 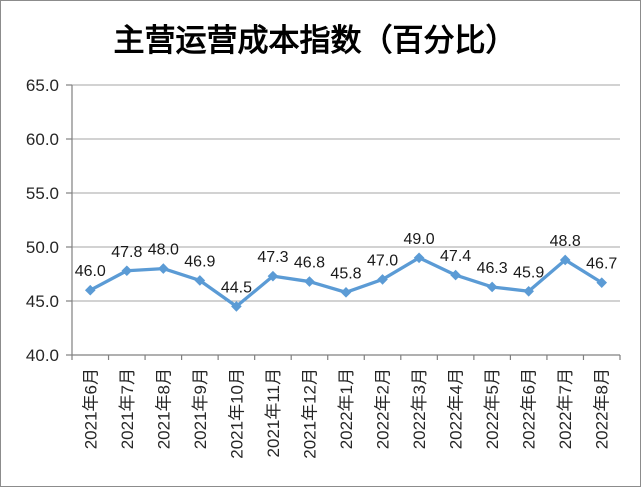 What do you see at coordinates (200, 408) in the screenshot?
I see `x-tick-label: 2021年9月` at bounding box center [200, 408].